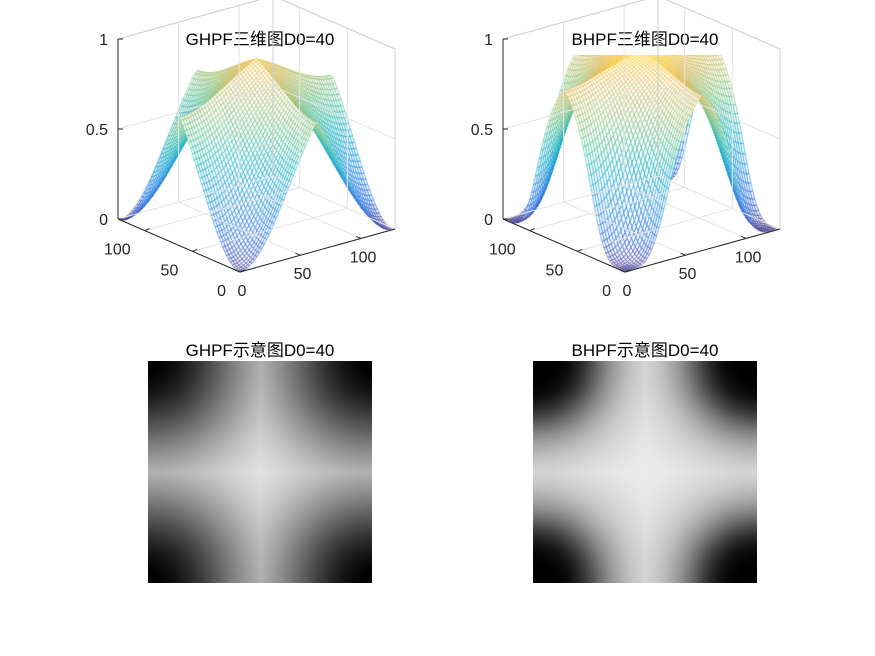 The width and height of the screenshot is (875, 656). I want to click on chart-title-bhpf-image: BHPF示意图D0=40, so click(645, 350).